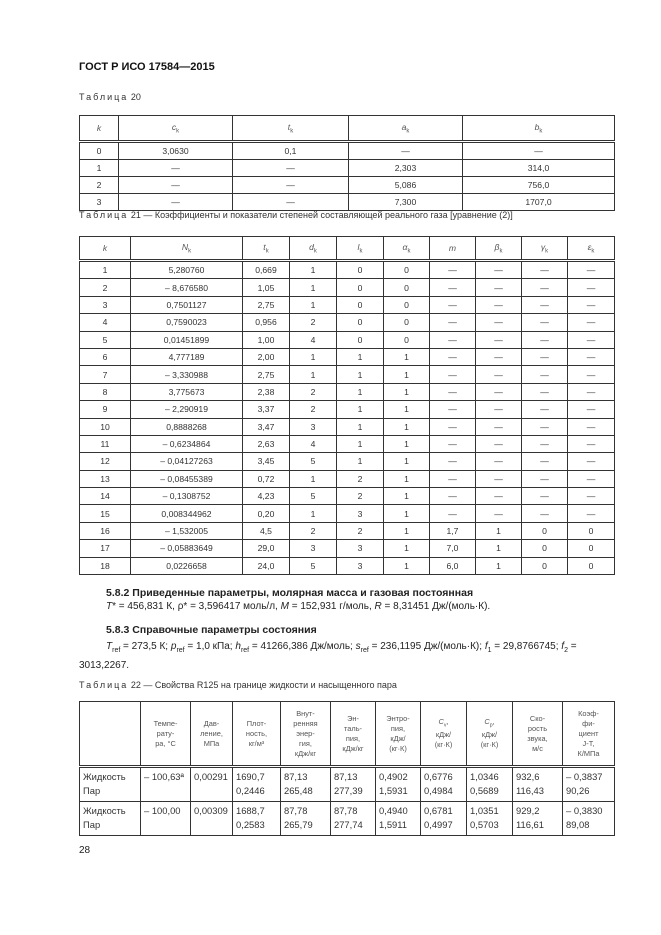 Image resolution: width=661 pixels, height=935 pixels. What do you see at coordinates (266, 374) in the screenshot?
I see `table-cell: 2,75` at bounding box center [266, 374].